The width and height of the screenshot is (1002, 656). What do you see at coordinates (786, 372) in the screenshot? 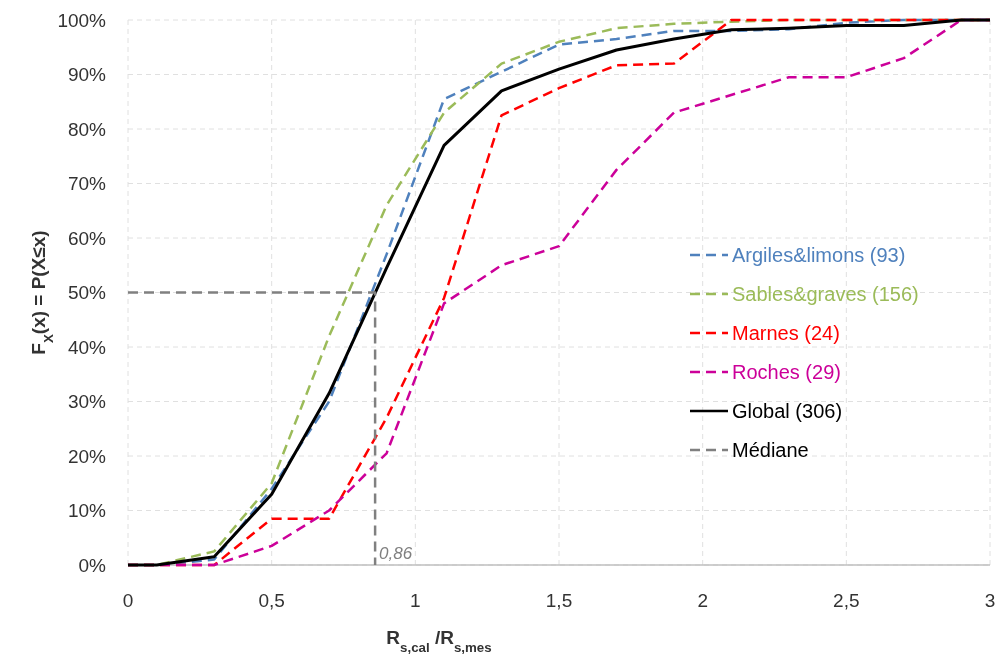
I see `legend-label: Roches (29)` at bounding box center [786, 372].